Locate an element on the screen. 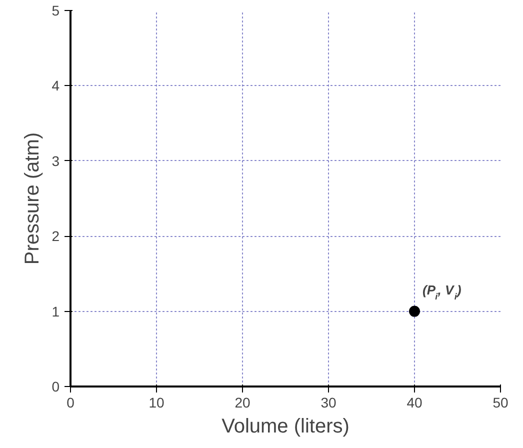 This screenshot has height=448, width=523. y-tick-label: 1 is located at coordinates (56, 311).